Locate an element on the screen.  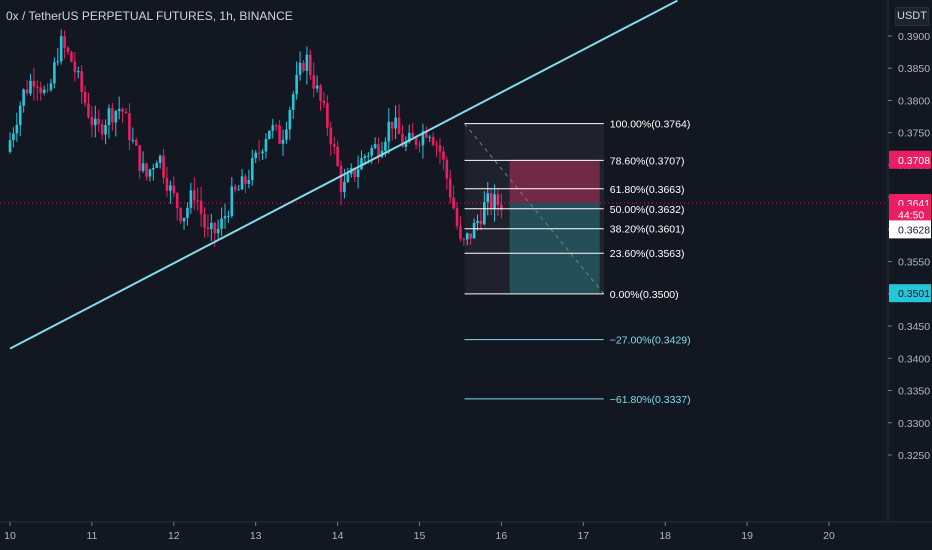
price-axis-bg is located at coordinates (910, 275).